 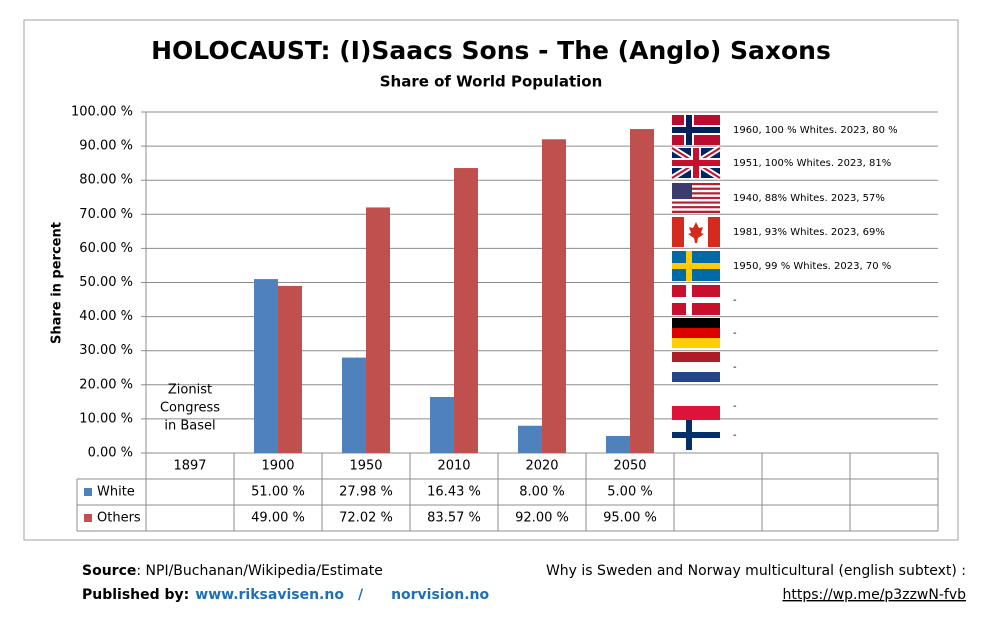 I want to click on source-label: Source, so click(x=109, y=571).